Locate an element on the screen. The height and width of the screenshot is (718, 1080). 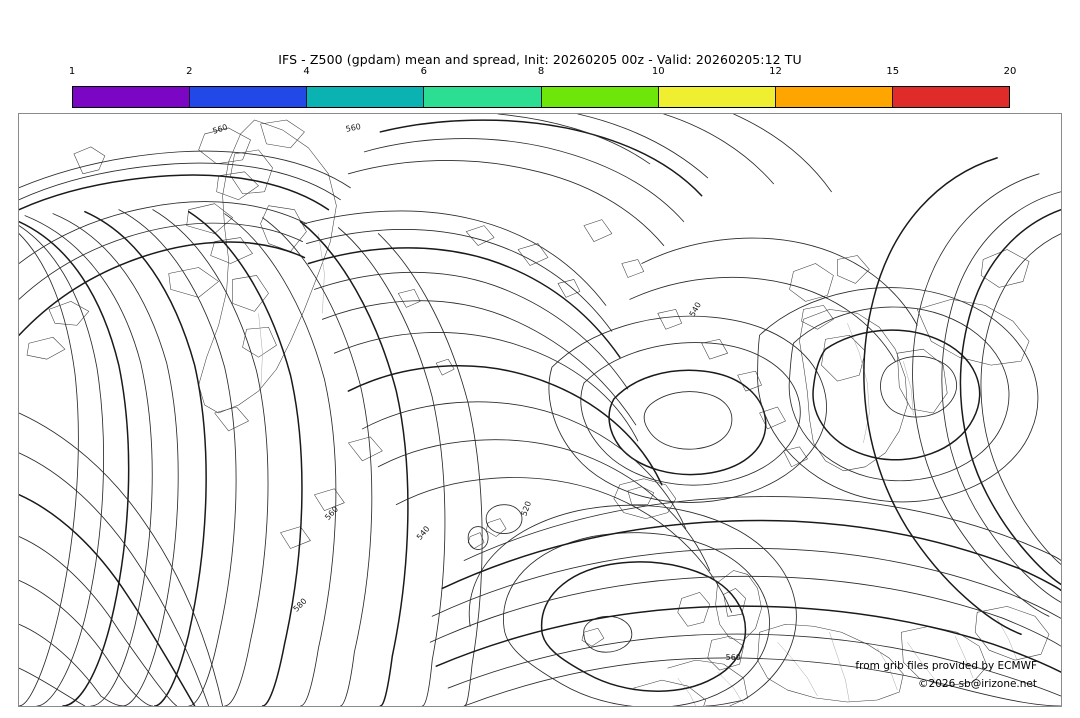
colorbar-group: 1 2 4 6 8 10 12 15 20 is located at coordinates (542, 87).